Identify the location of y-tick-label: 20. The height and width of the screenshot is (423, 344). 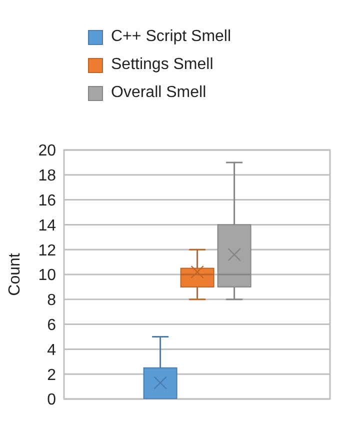
(47, 151).